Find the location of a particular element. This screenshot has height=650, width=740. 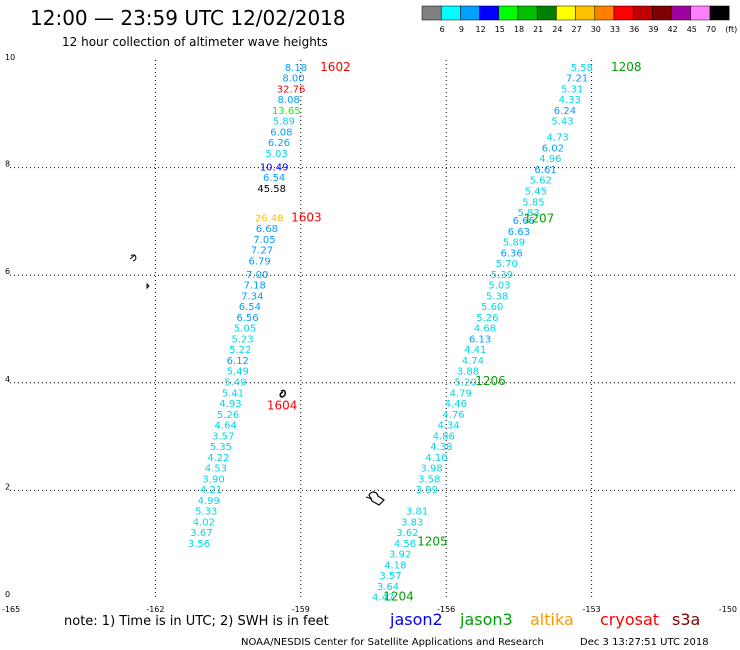

swh-value: 6.24 is located at coordinates (565, 111).